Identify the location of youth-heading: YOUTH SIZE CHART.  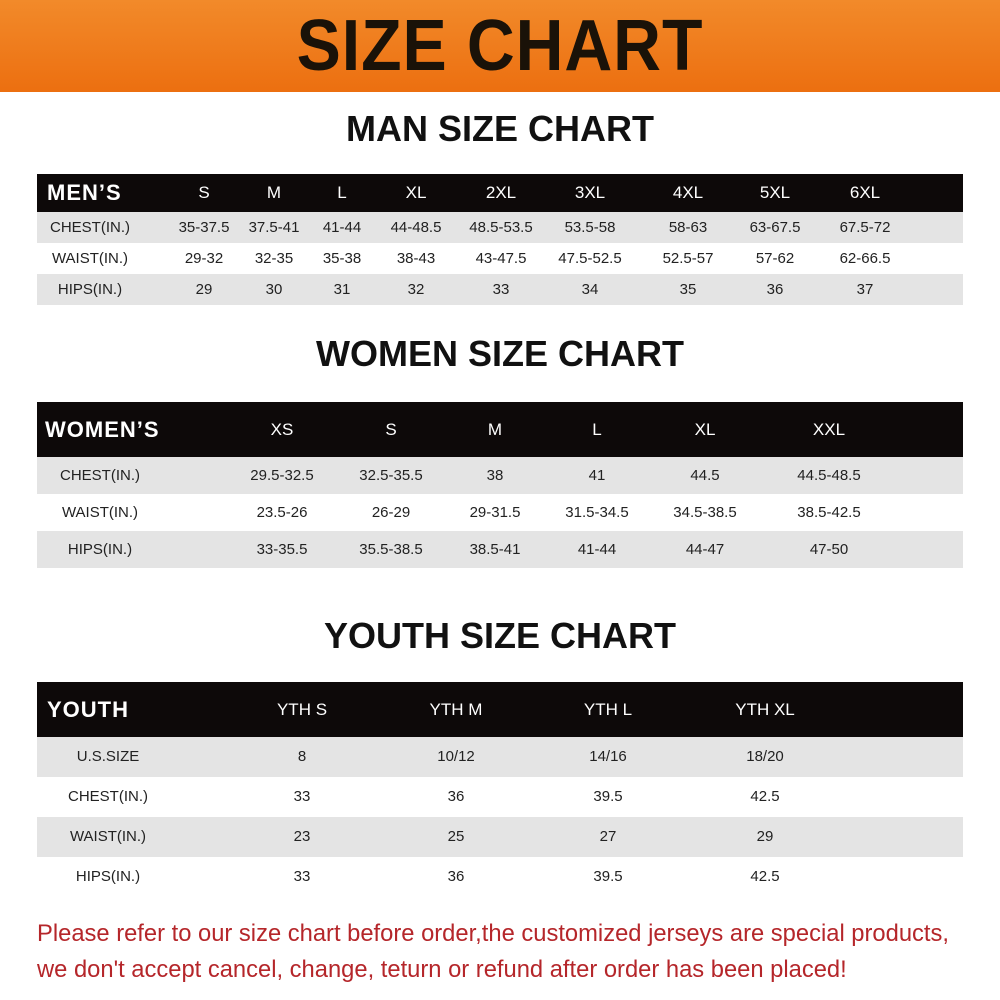
(499, 635).